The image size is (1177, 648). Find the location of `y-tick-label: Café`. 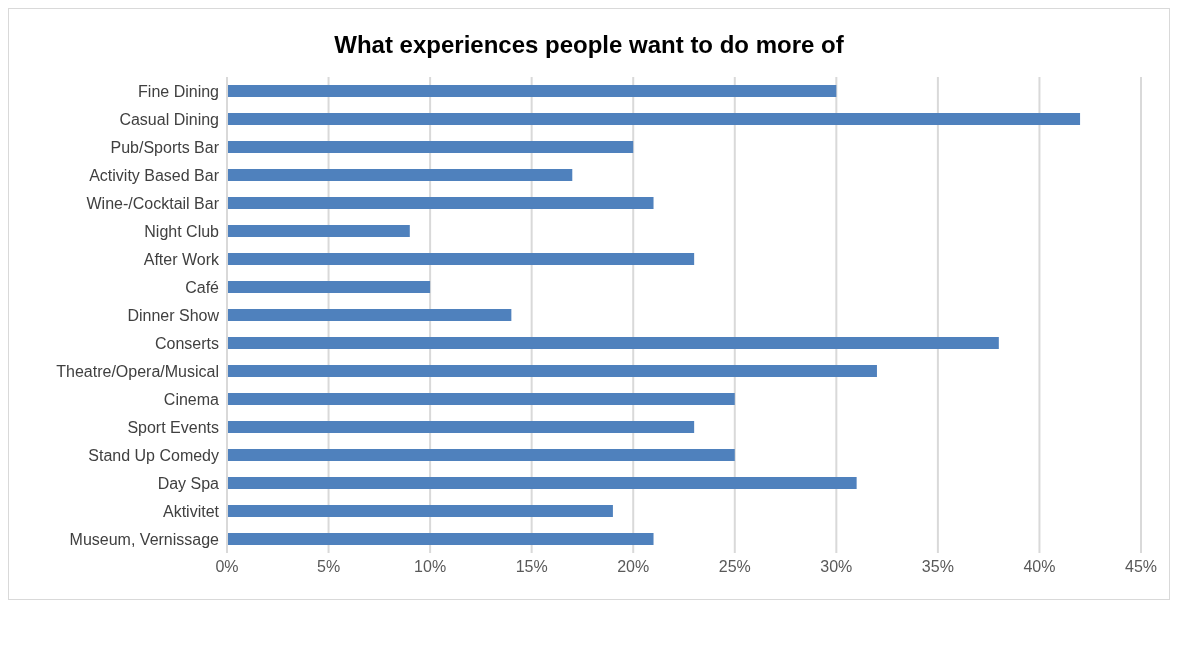

y-tick-label: Café is located at coordinates (202, 287).